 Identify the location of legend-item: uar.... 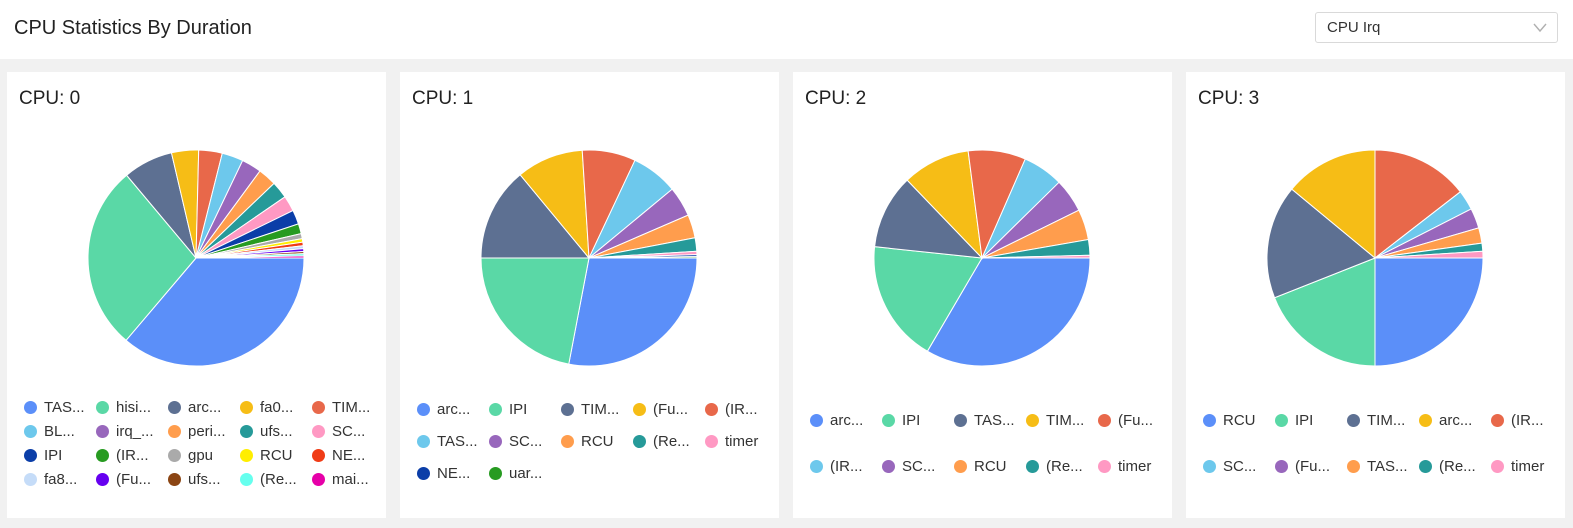
(515, 473).